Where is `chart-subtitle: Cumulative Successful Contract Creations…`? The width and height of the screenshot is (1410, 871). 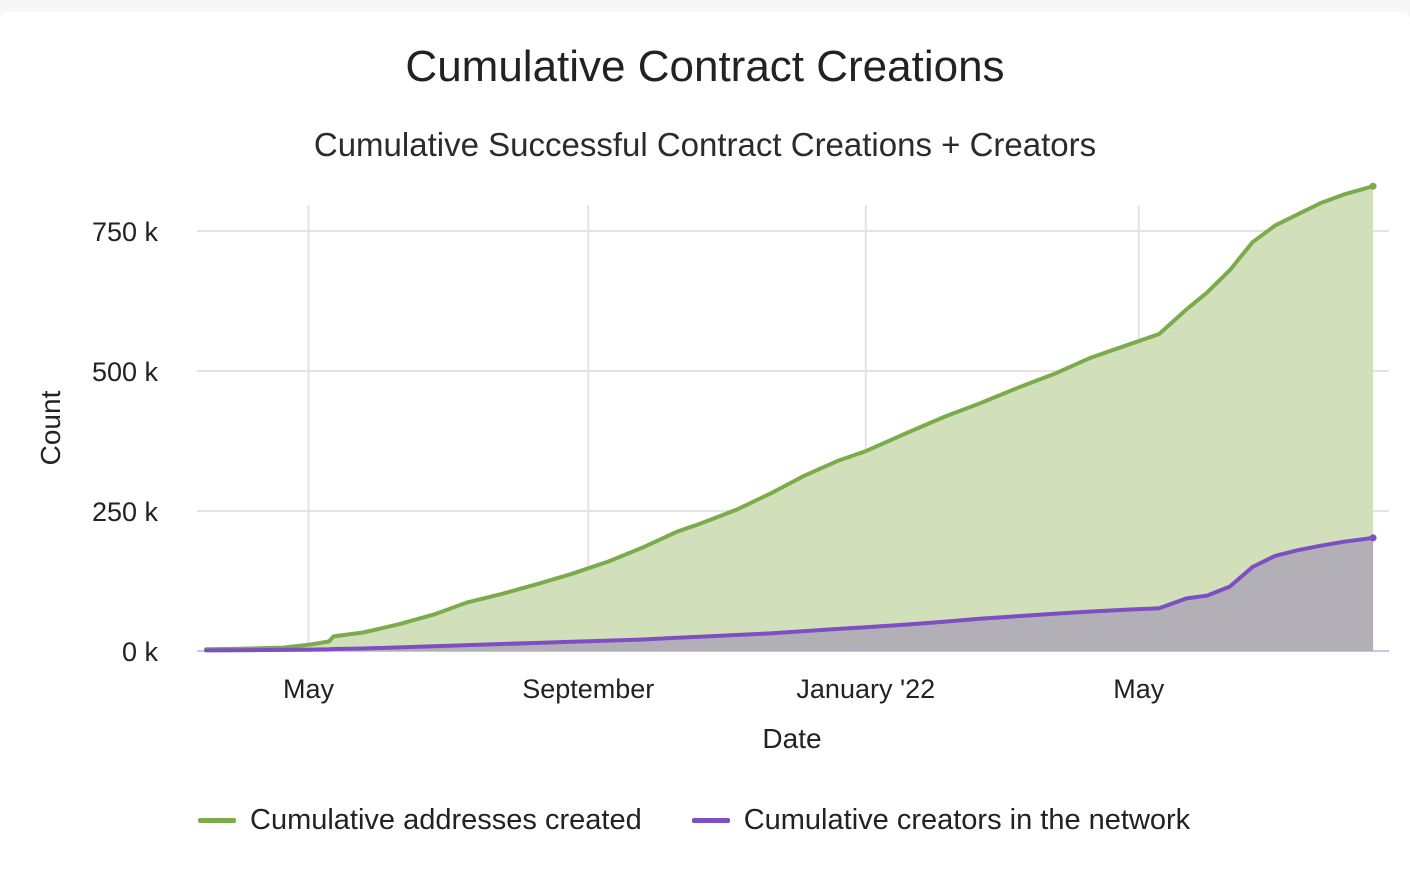
chart-subtitle: Cumulative Successful Contract Creations… is located at coordinates (705, 144).